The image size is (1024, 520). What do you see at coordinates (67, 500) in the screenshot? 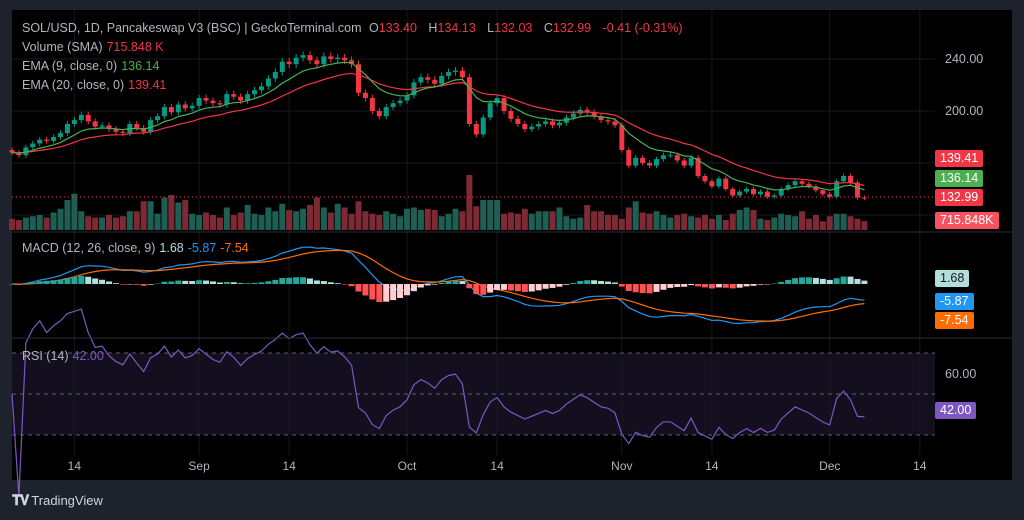
I see `brand-name: TradingView` at bounding box center [67, 500].